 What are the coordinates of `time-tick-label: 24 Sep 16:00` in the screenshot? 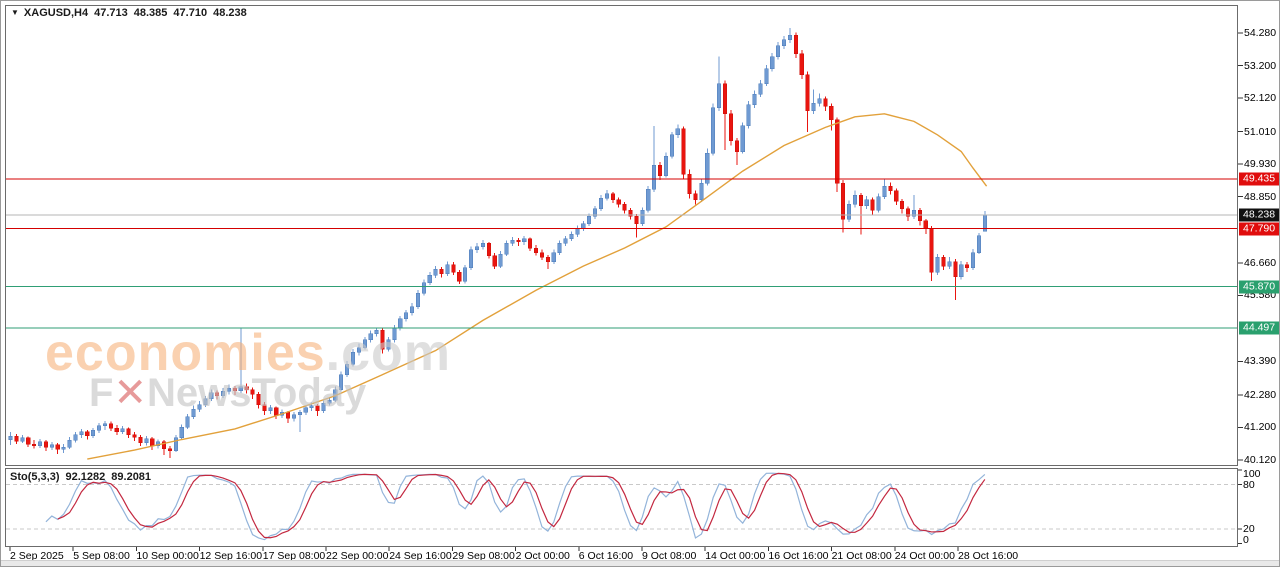 It's located at (420, 556).